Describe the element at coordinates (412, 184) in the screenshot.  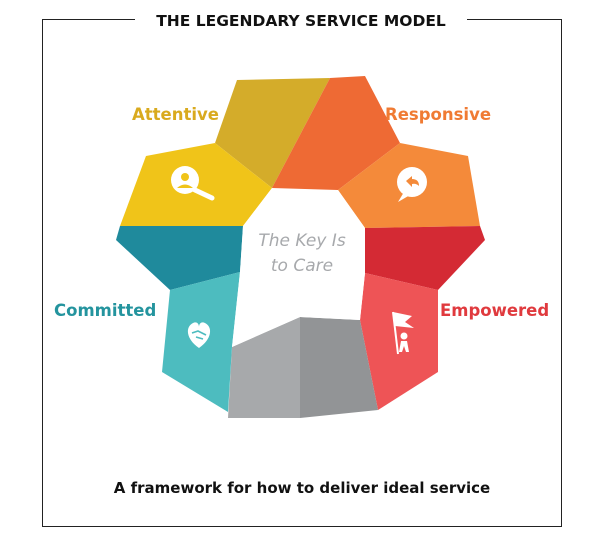
I see `chat-reply-icon` at that location.